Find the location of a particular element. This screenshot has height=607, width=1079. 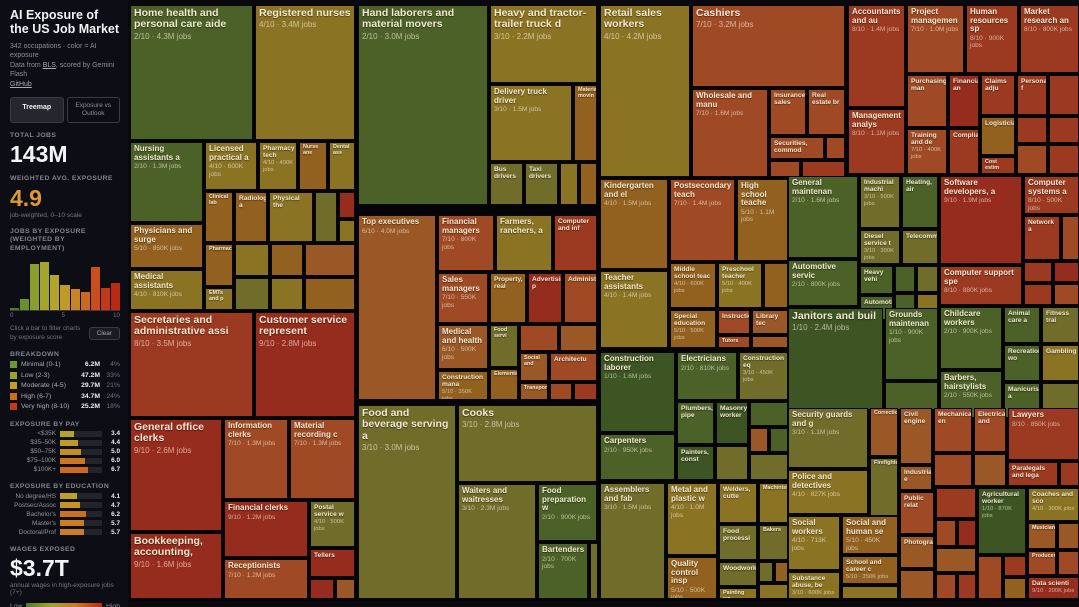

treemap-cell: Network a is located at coordinates (1042, 238).